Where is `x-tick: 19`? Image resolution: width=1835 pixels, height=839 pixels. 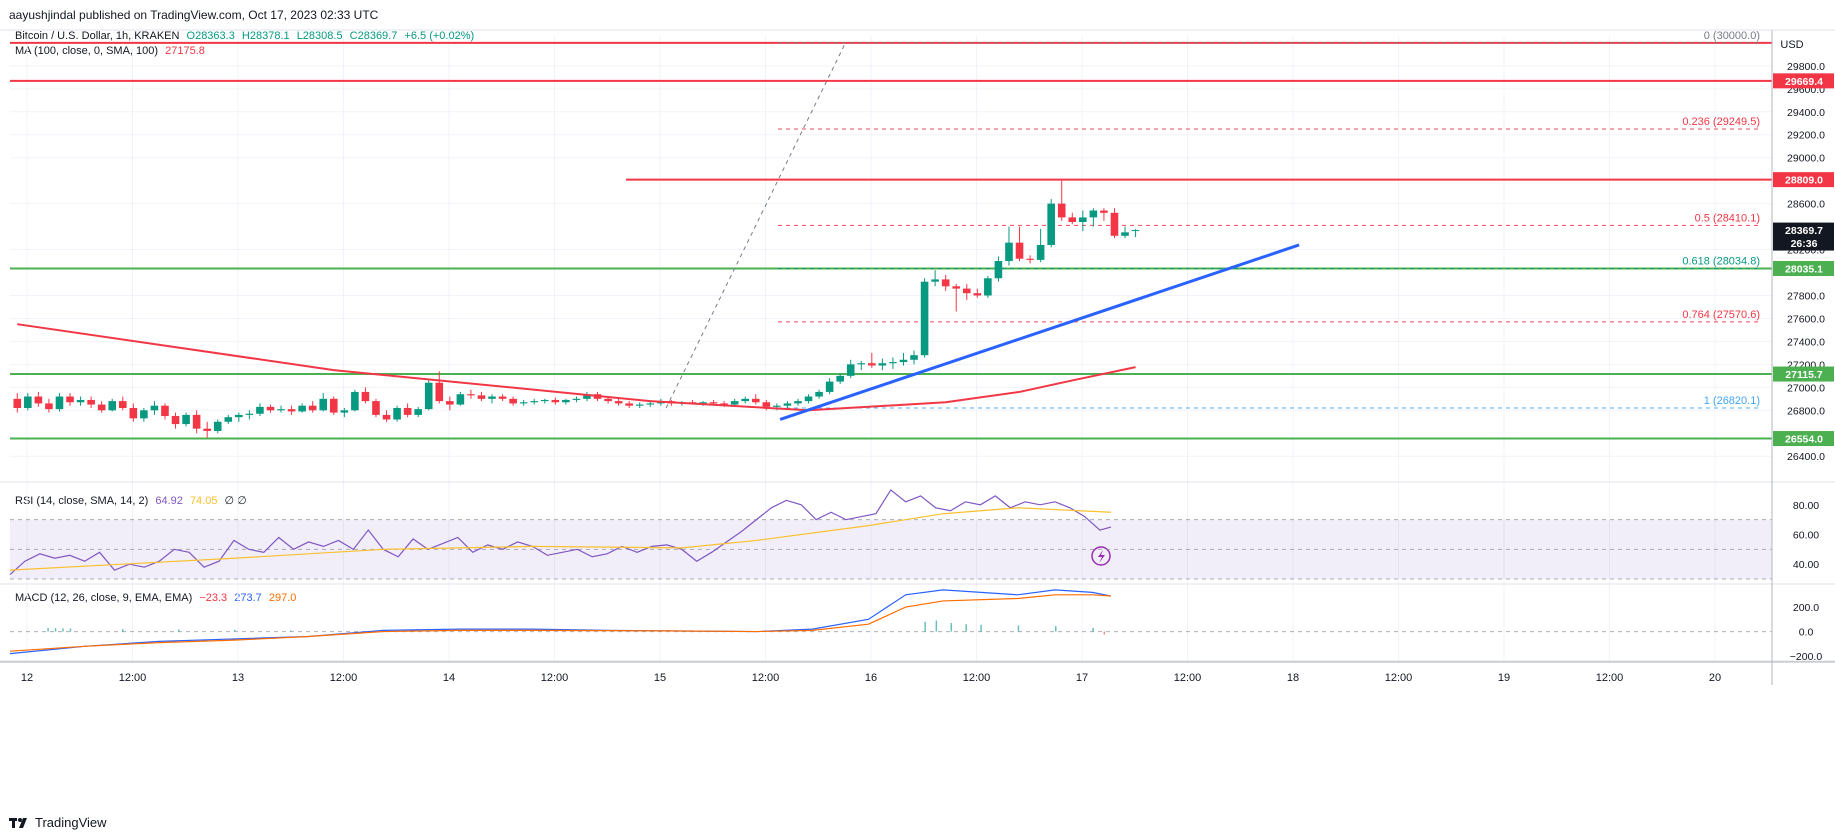 x-tick: 19 is located at coordinates (1504, 678).